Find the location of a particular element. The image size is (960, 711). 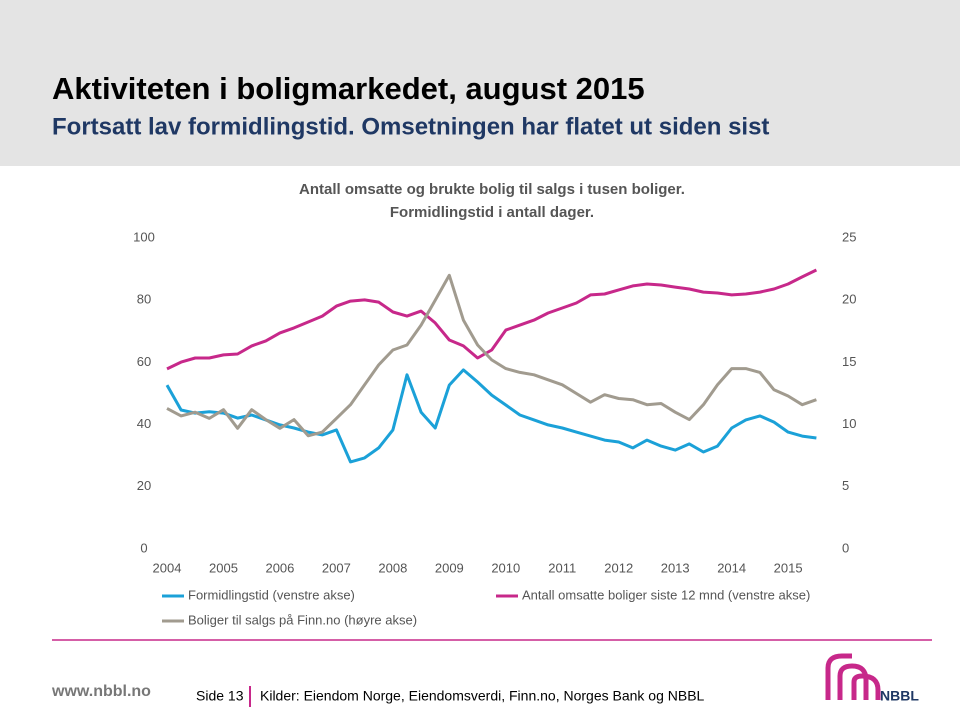

x-tick-label: 2010 is located at coordinates (505, 567).